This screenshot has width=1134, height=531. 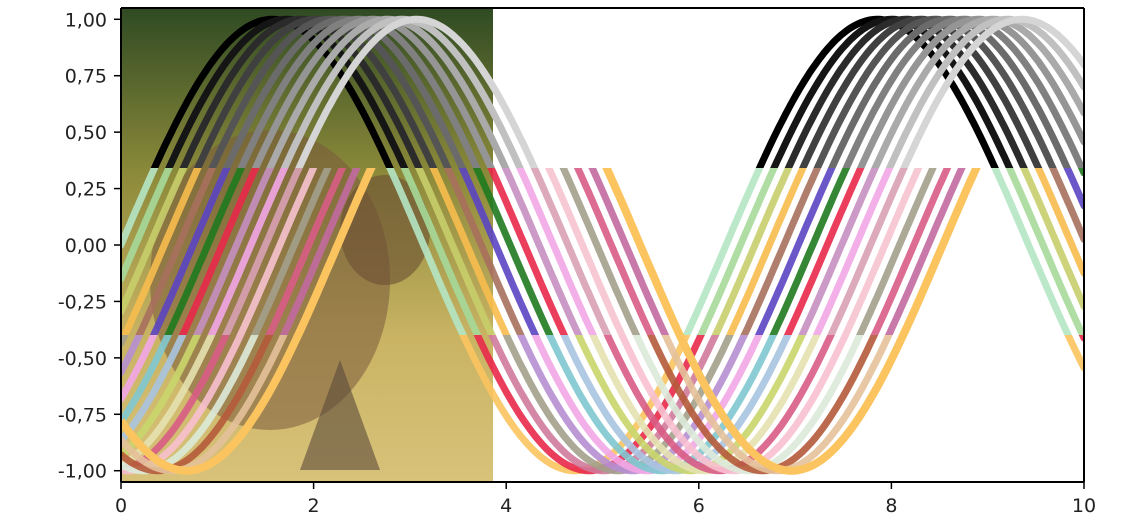 I want to click on y-tick-label: -0,25, so click(x=82, y=302).